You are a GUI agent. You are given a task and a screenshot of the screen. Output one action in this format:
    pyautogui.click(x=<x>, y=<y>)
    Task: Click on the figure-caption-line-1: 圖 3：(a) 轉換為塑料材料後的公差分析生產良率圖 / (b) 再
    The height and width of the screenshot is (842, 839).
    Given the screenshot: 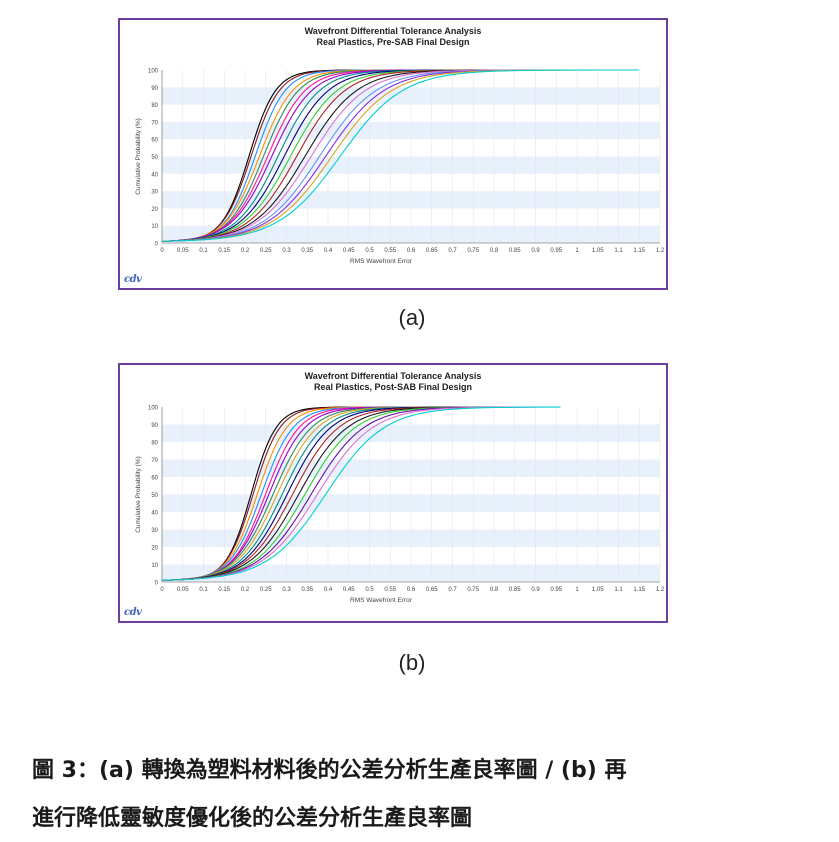 What is the action you would take?
    pyautogui.click(x=329, y=770)
    